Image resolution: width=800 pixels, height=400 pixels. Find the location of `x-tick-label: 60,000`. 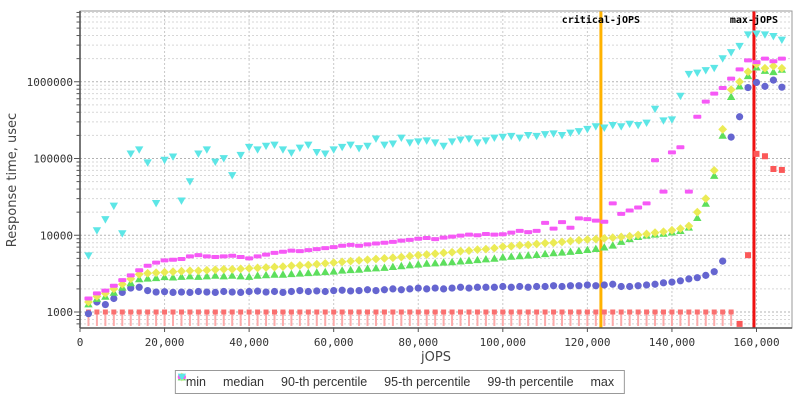

x-tick-label: 60,000 is located at coordinates (334, 342).